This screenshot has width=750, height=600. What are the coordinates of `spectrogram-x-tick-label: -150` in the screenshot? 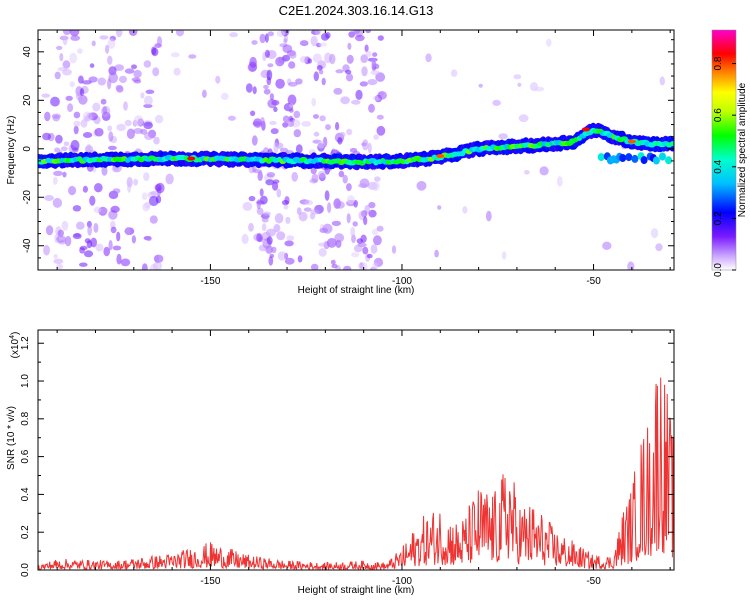 It's located at (210, 281).